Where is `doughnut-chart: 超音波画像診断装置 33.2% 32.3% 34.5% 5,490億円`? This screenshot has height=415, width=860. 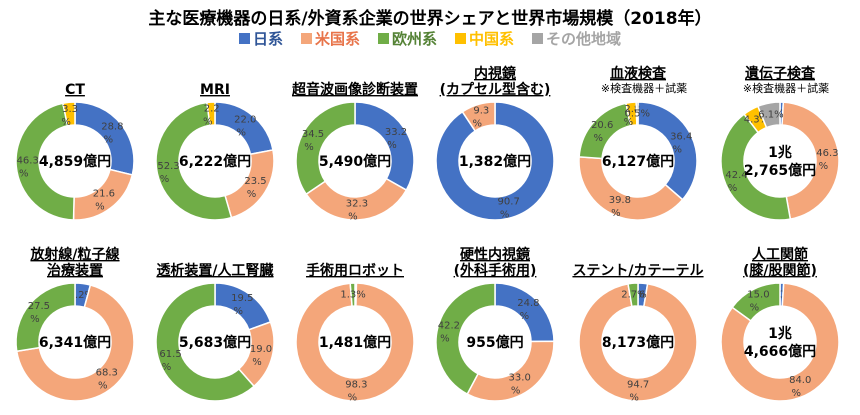
doughnut-chart: 超音波画像診断装置 33.2% 32.3% 34.5% 5,490億円 is located at coordinates (354, 151).